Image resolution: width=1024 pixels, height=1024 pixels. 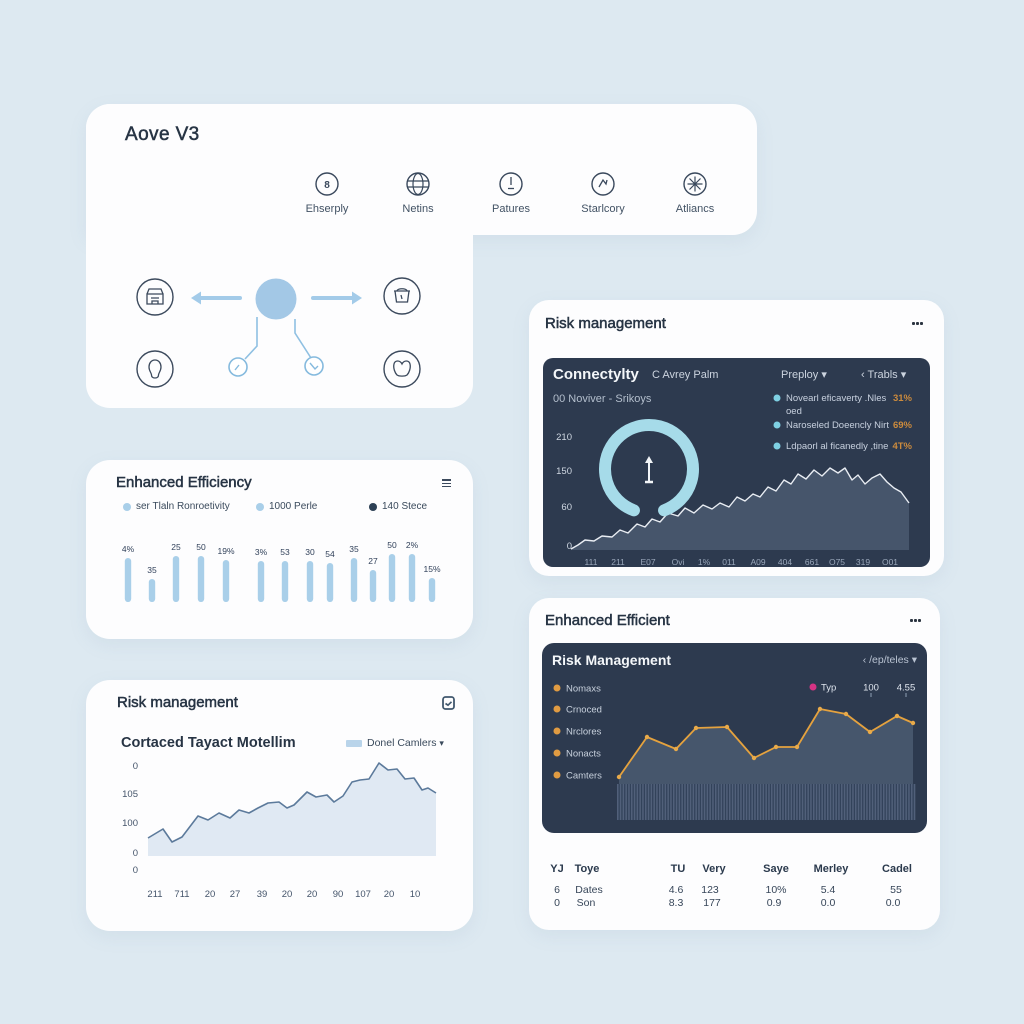 I want to click on svg-text: Camters, so click(x=584, y=776).